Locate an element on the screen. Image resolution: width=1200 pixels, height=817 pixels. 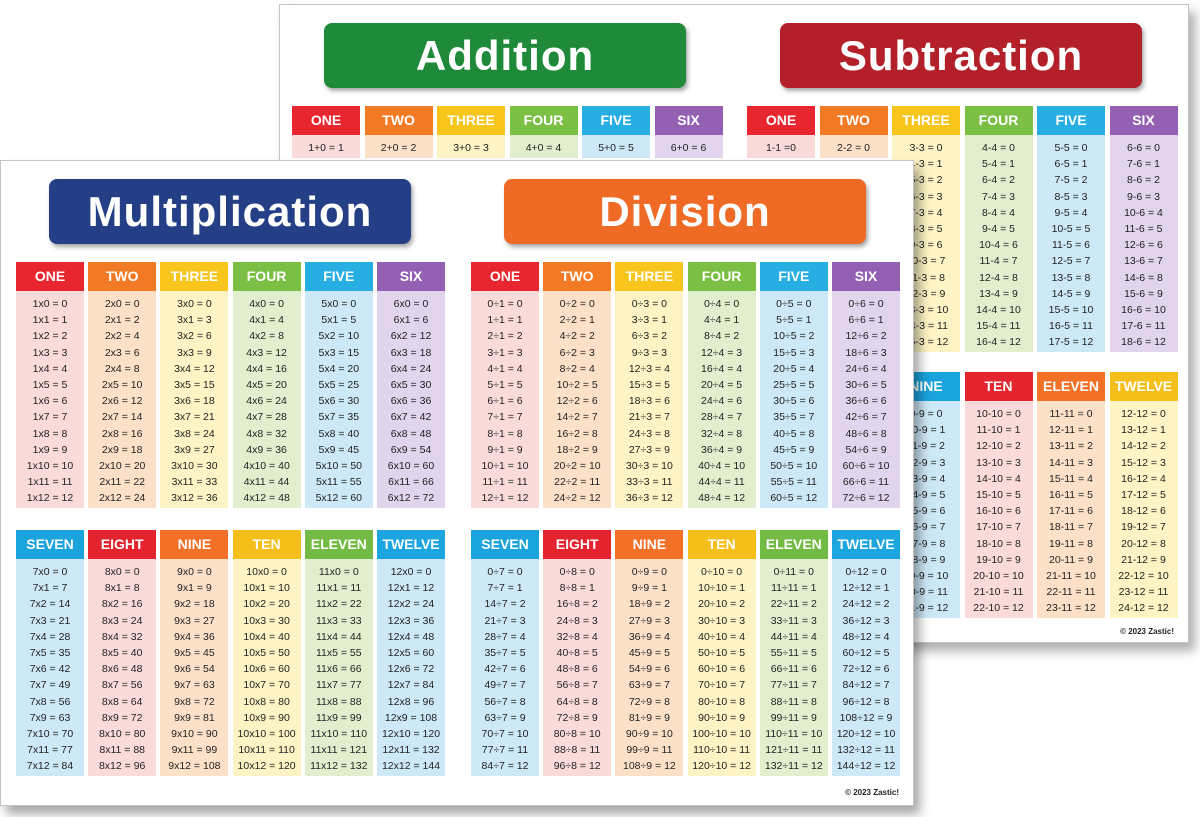
fact-cell: 1x9 = 9 is located at coordinates (50, 449).